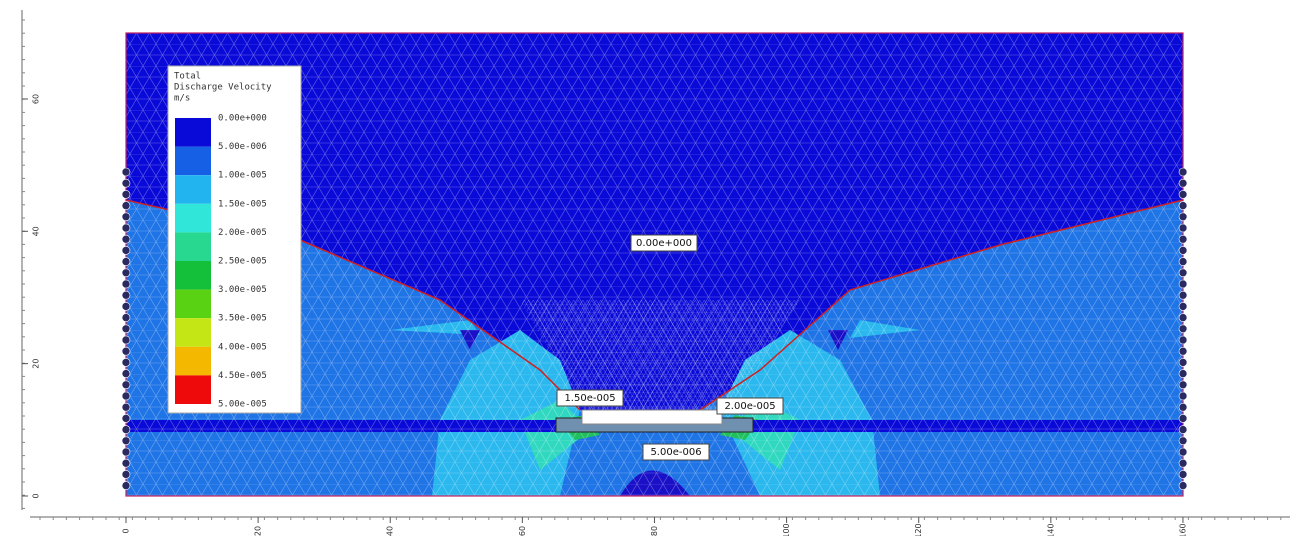 The height and width of the screenshot is (536, 1298). I want to click on legend-title: Total, so click(187, 77).